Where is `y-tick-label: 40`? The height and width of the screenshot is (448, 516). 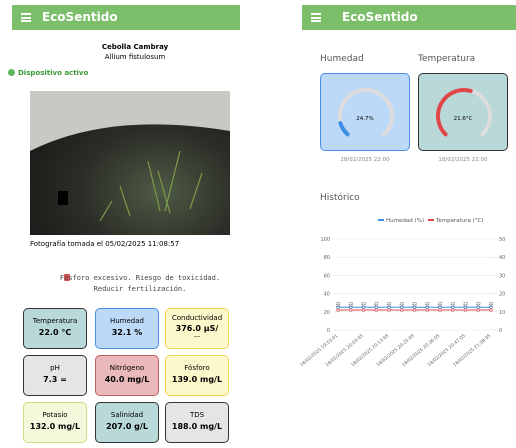 y-tick-label: 40 is located at coordinates (327, 295).